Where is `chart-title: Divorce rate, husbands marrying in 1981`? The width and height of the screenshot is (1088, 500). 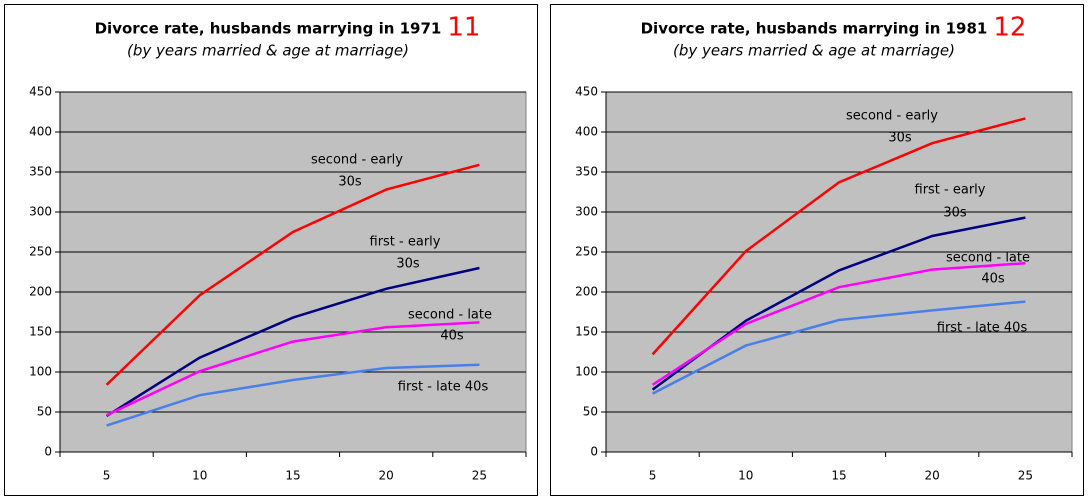 chart-title: Divorce rate, husbands marrying in 1981 is located at coordinates (814, 29).